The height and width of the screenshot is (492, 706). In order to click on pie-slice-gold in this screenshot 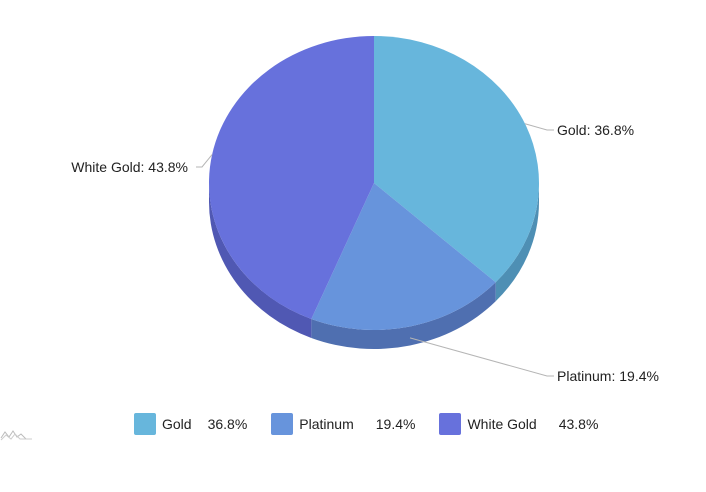, I will do `click(456, 159)`.